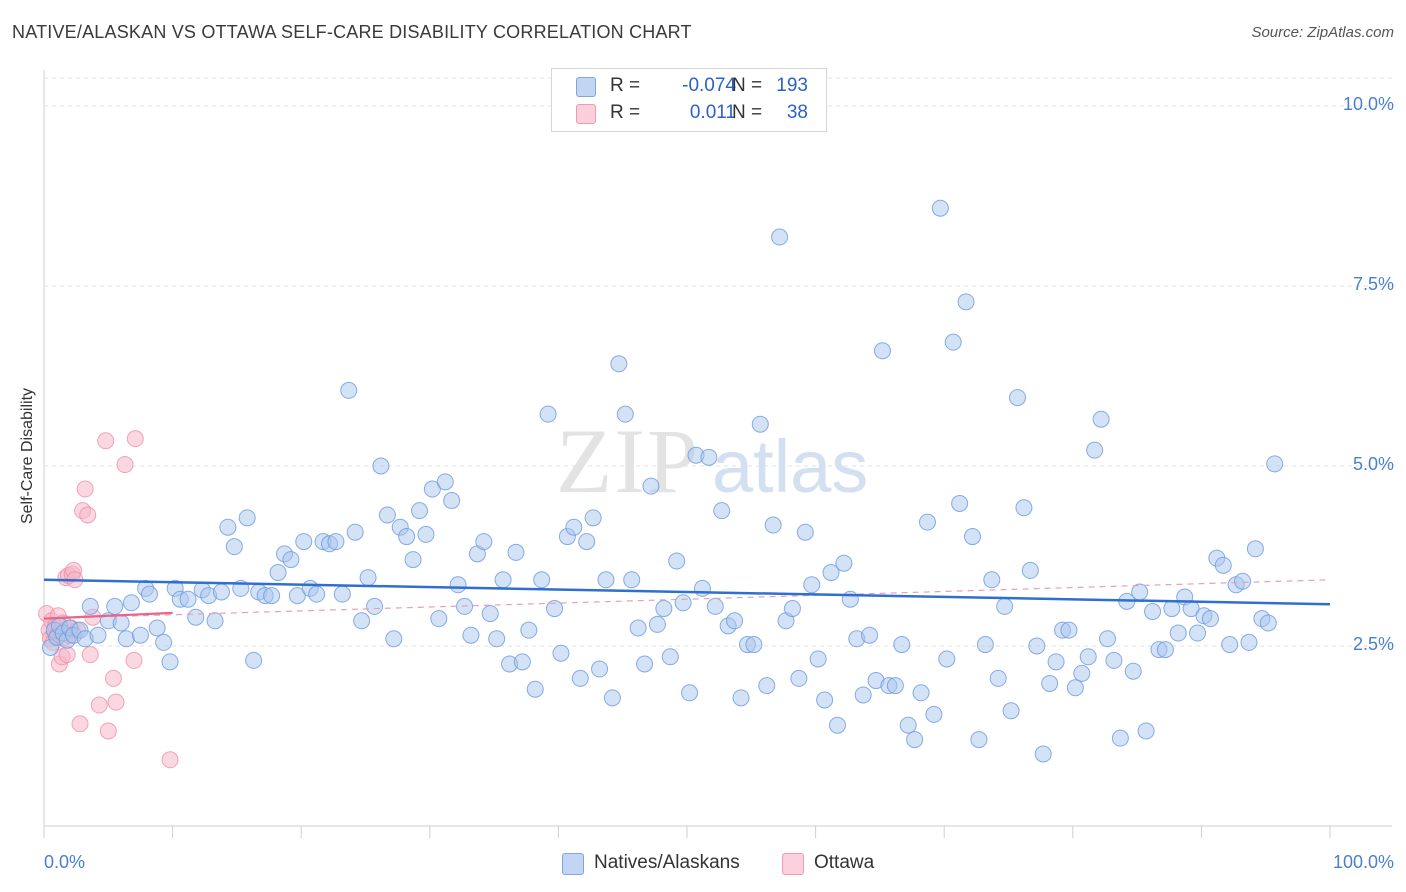 The image size is (1406, 892). I want to click on ottawa-points, so click(108, 599).